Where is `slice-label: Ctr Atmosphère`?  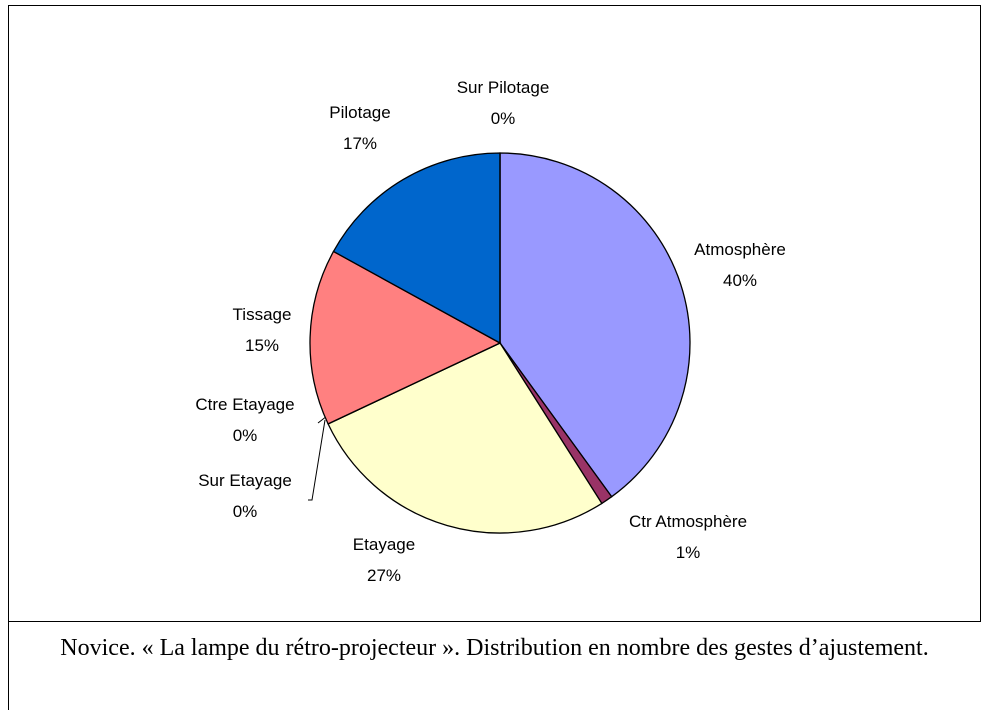
slice-label: Ctr Atmosphère is located at coordinates (688, 521).